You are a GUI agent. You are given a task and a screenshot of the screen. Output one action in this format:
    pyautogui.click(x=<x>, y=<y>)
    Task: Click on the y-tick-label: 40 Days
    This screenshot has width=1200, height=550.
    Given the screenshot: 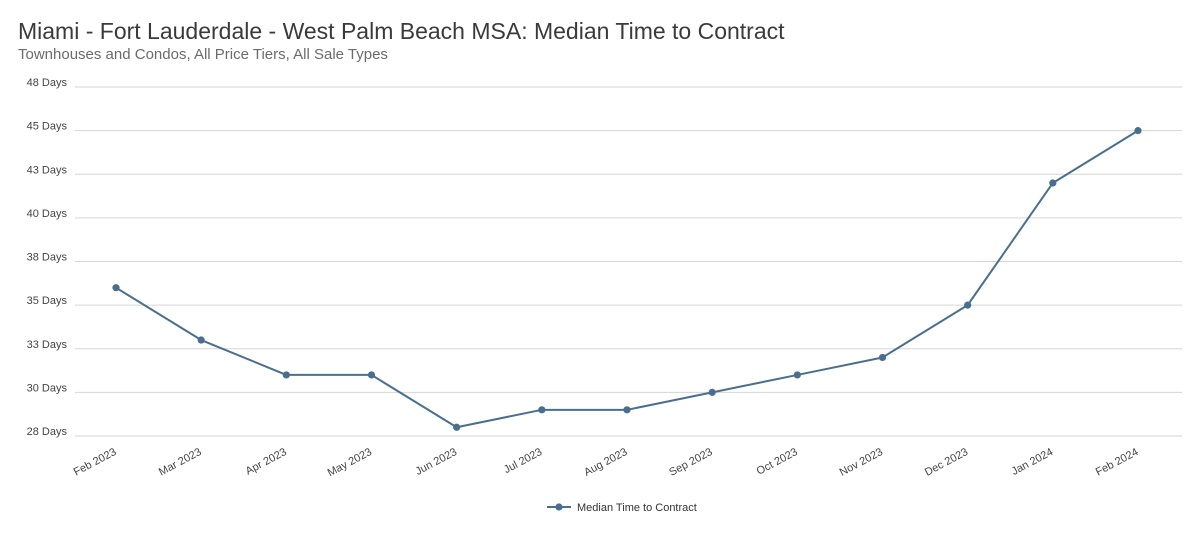 What is the action you would take?
    pyautogui.click(x=47, y=214)
    